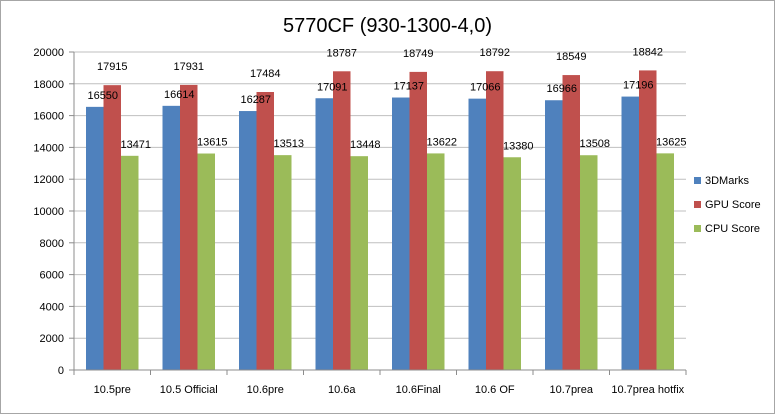  I want to click on chart-title: 5770CF (930-1300-4,0), so click(387, 26).